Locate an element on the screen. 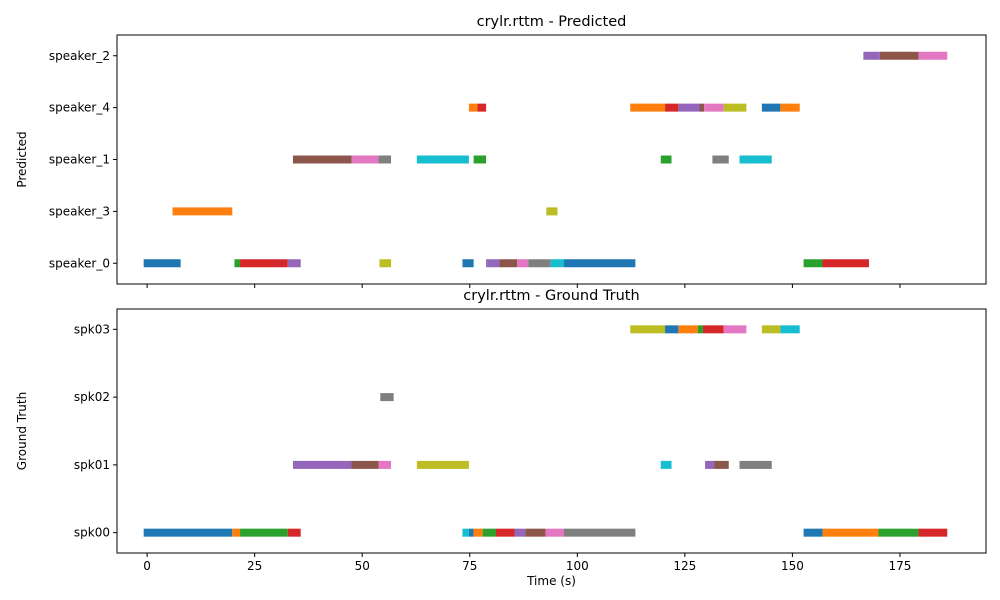  predicted-y-tick-label: speaker_0 is located at coordinates (79, 263).